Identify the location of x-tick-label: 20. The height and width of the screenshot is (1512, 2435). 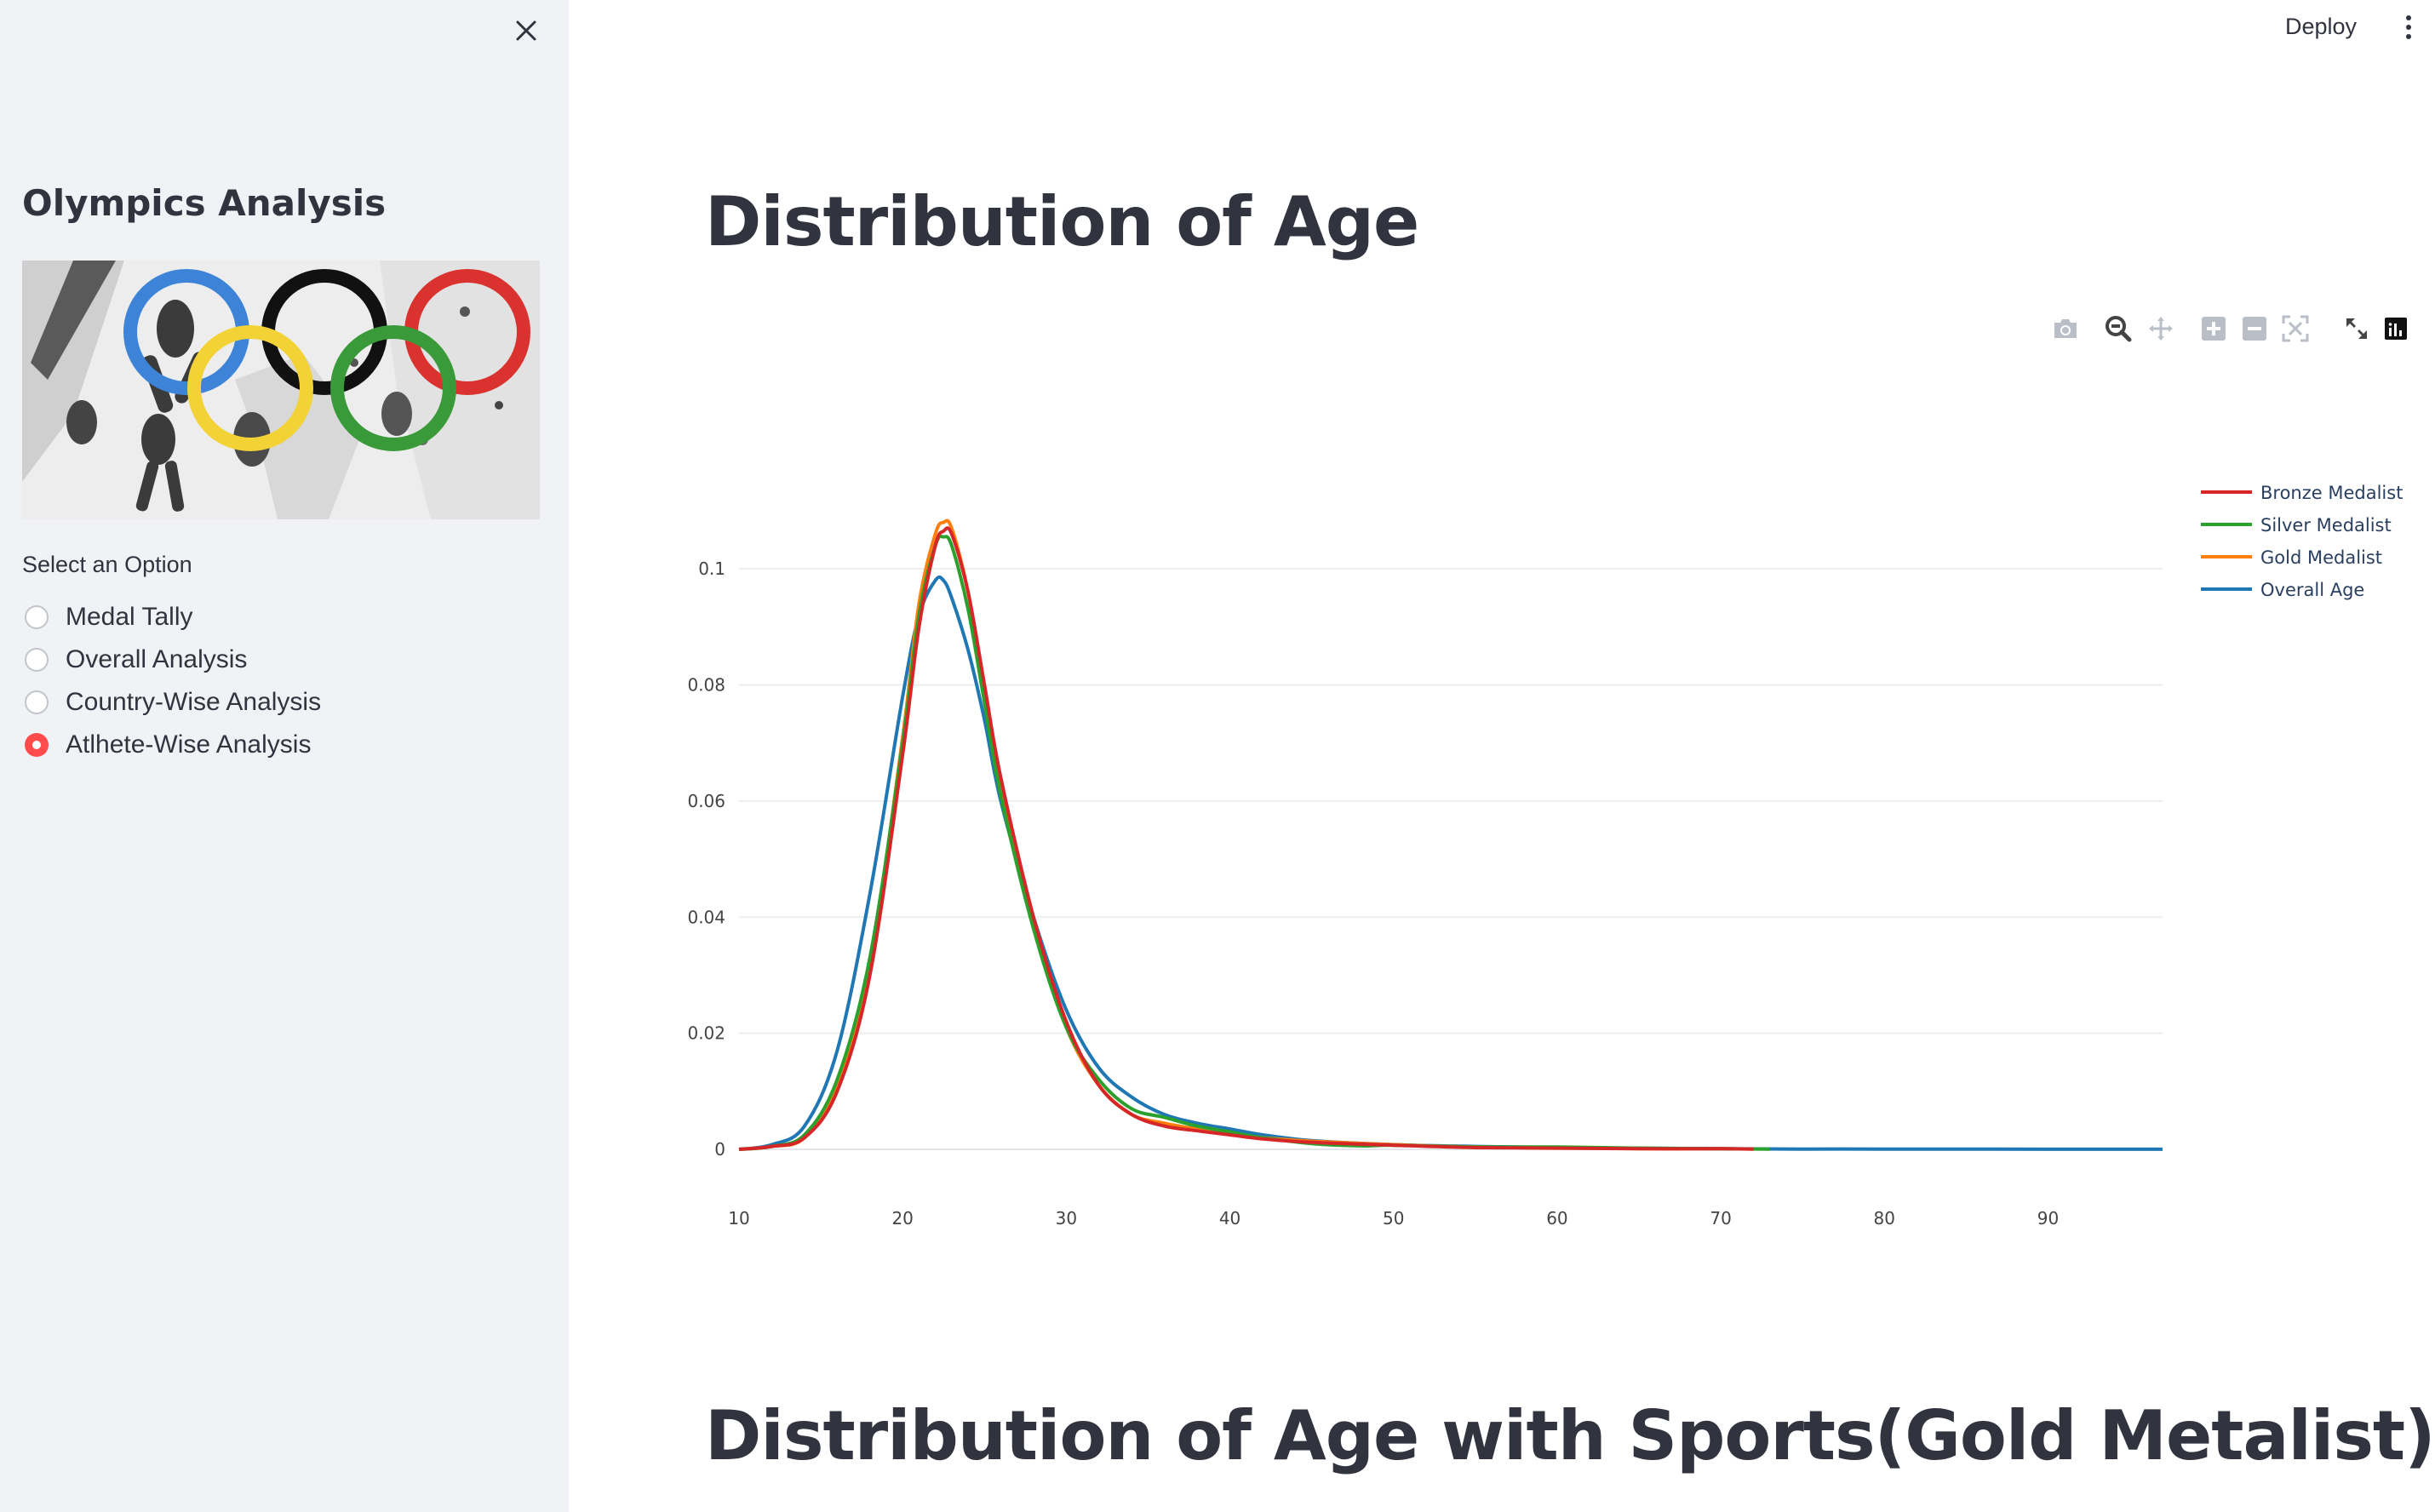
(902, 1218).